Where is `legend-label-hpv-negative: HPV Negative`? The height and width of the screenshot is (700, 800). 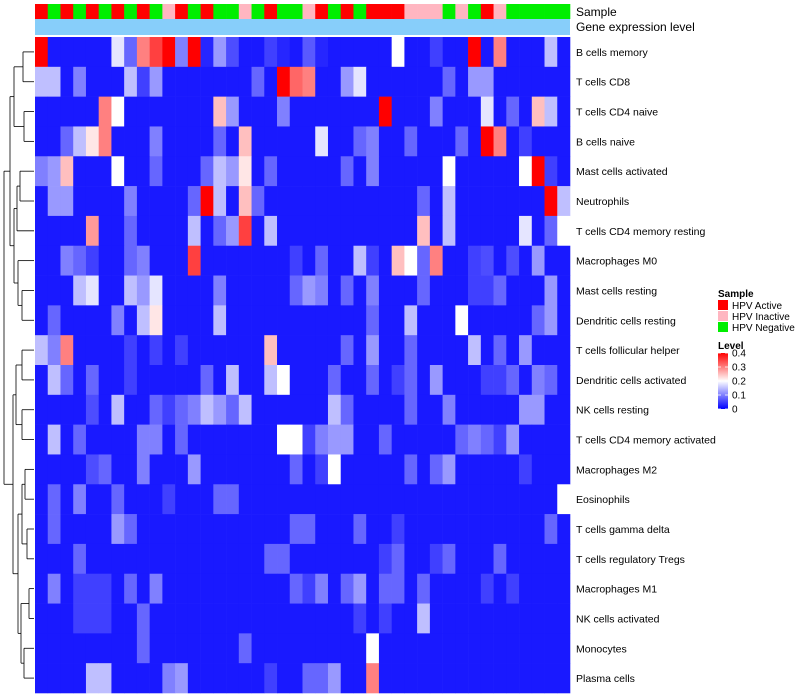 legend-label-hpv-negative: HPV Negative is located at coordinates (763, 328).